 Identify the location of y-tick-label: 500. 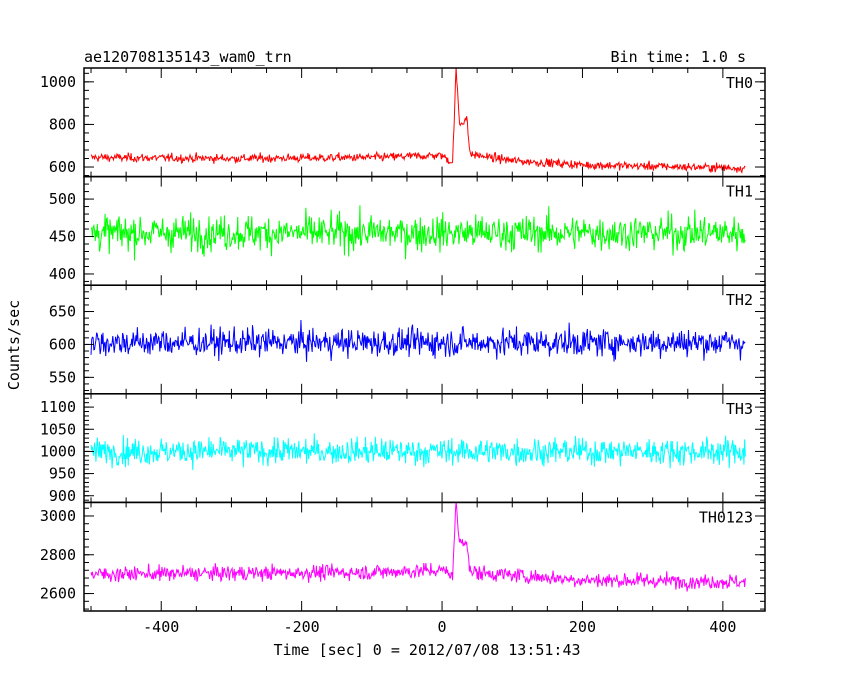
(62, 199).